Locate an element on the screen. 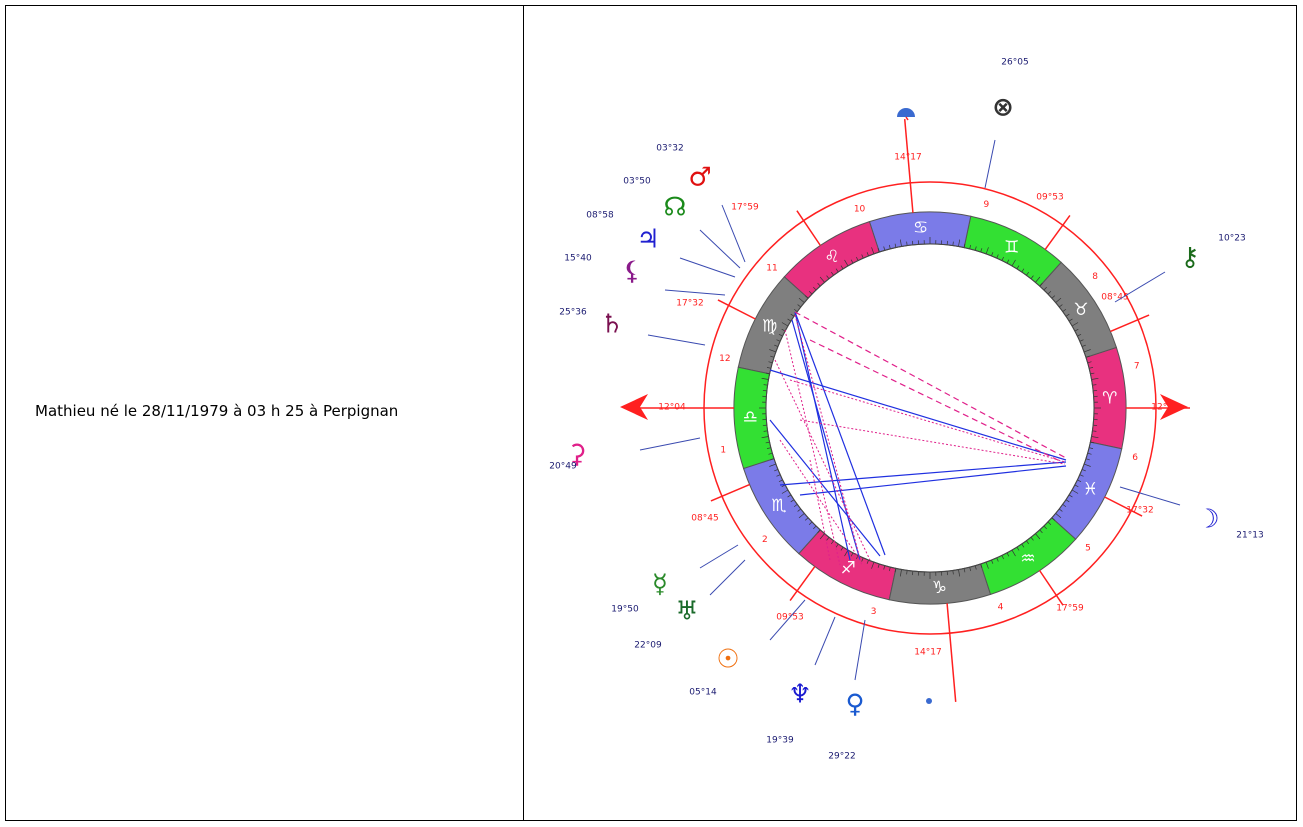  cusp-label: 14°17 is located at coordinates (927, 653).